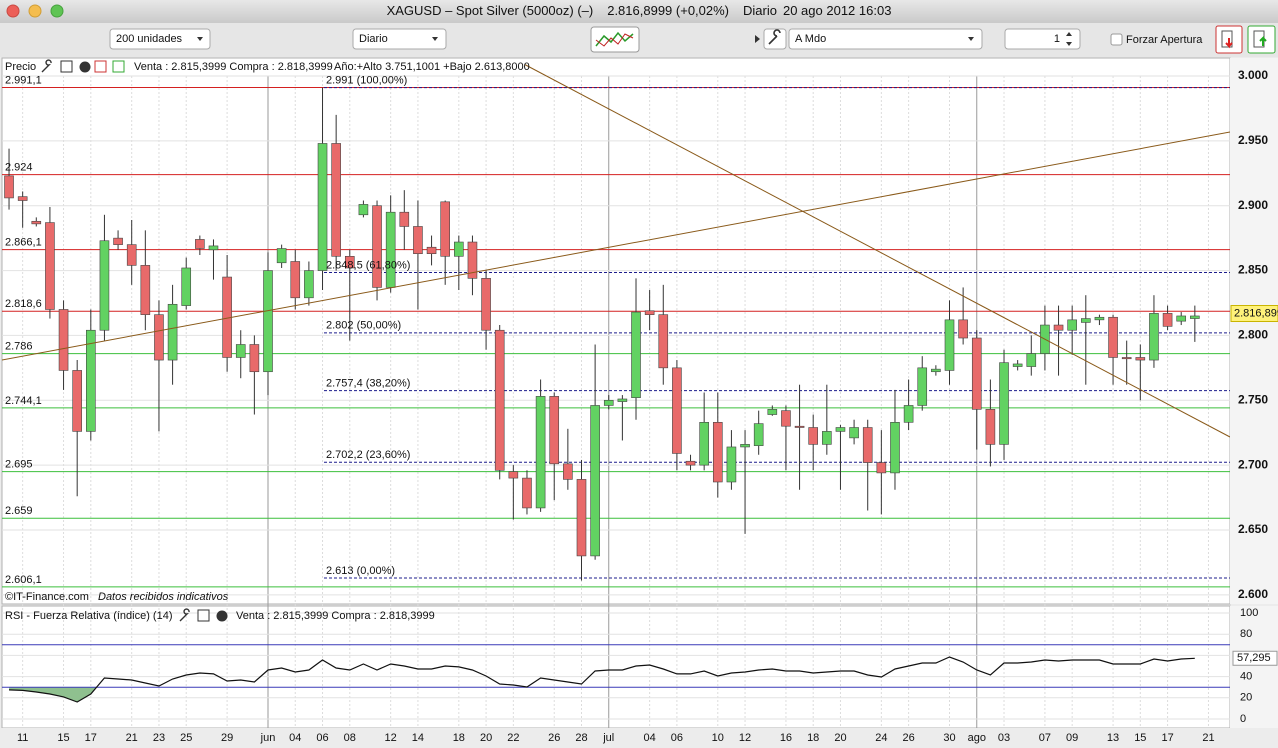 The image size is (1278, 748). What do you see at coordinates (159, 738) in the screenshot?
I see `x-tick-label: 23` at bounding box center [159, 738].